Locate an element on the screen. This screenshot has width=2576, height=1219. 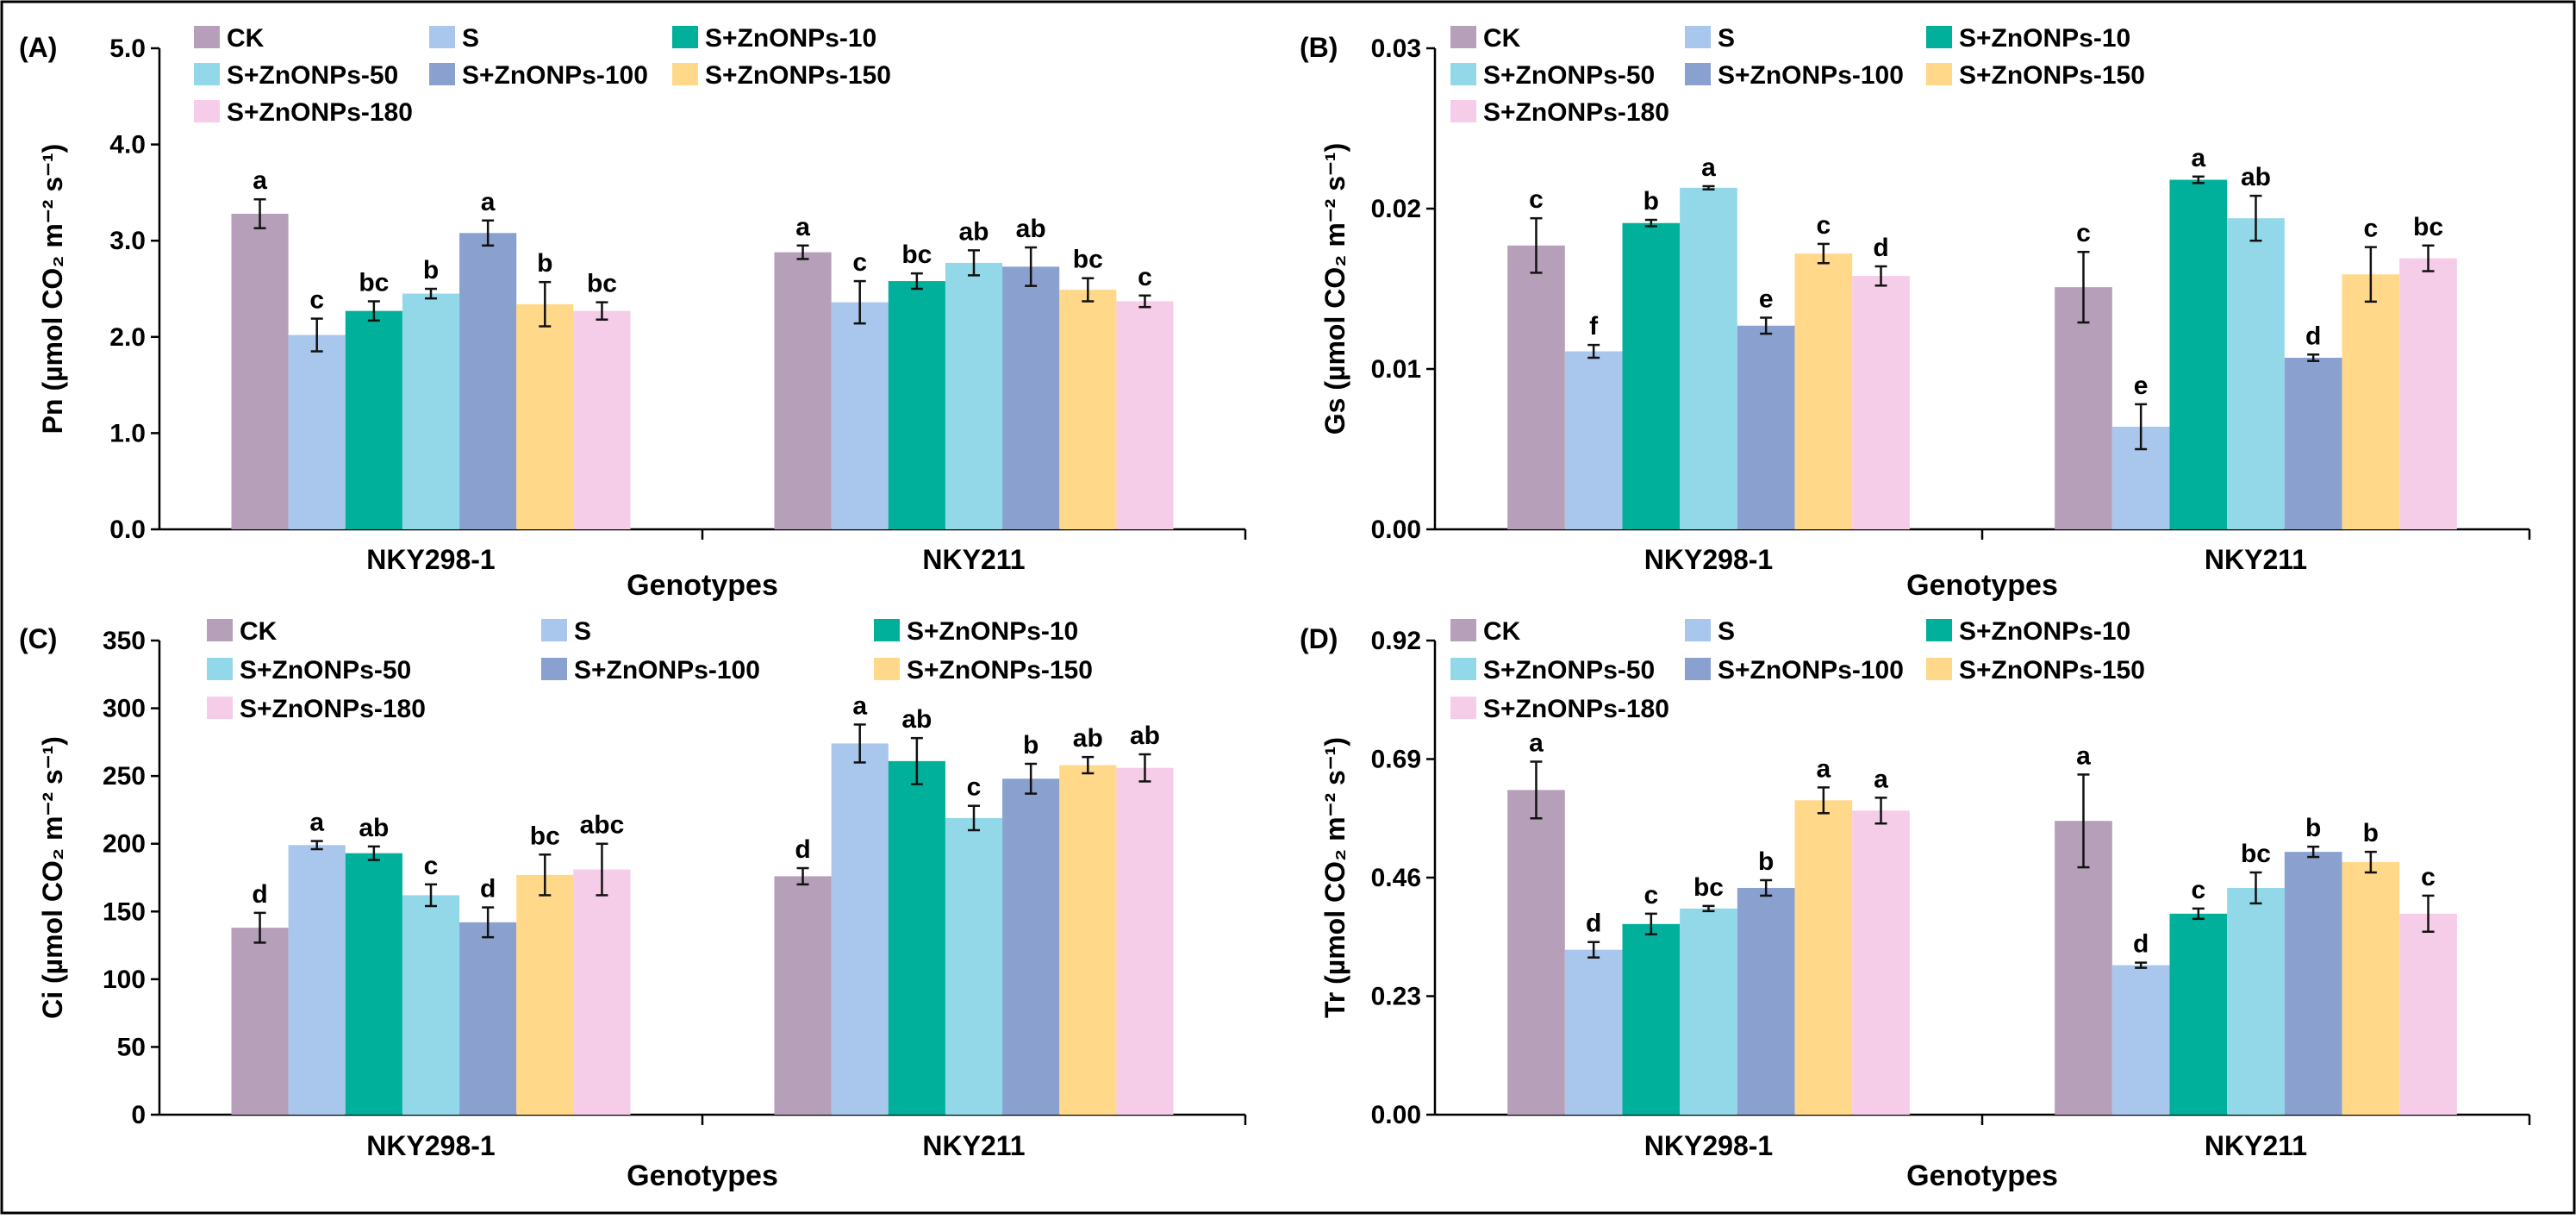
legend-label: S is located at coordinates (582, 631).